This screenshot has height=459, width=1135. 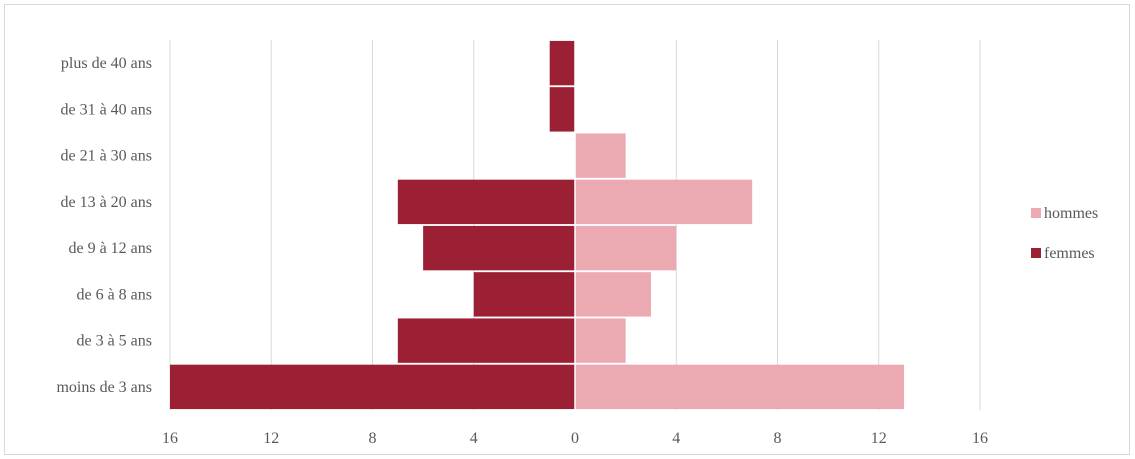 What do you see at coordinates (1036, 253) in the screenshot?
I see `legend-swatch-femmes` at bounding box center [1036, 253].